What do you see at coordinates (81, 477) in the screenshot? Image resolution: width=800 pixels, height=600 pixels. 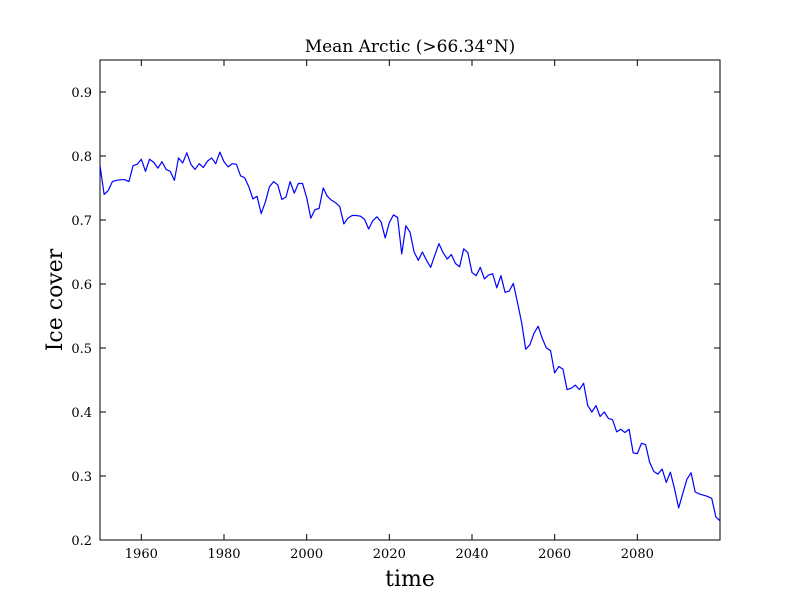 I see `y-tick-label: 0.3` at bounding box center [81, 477].